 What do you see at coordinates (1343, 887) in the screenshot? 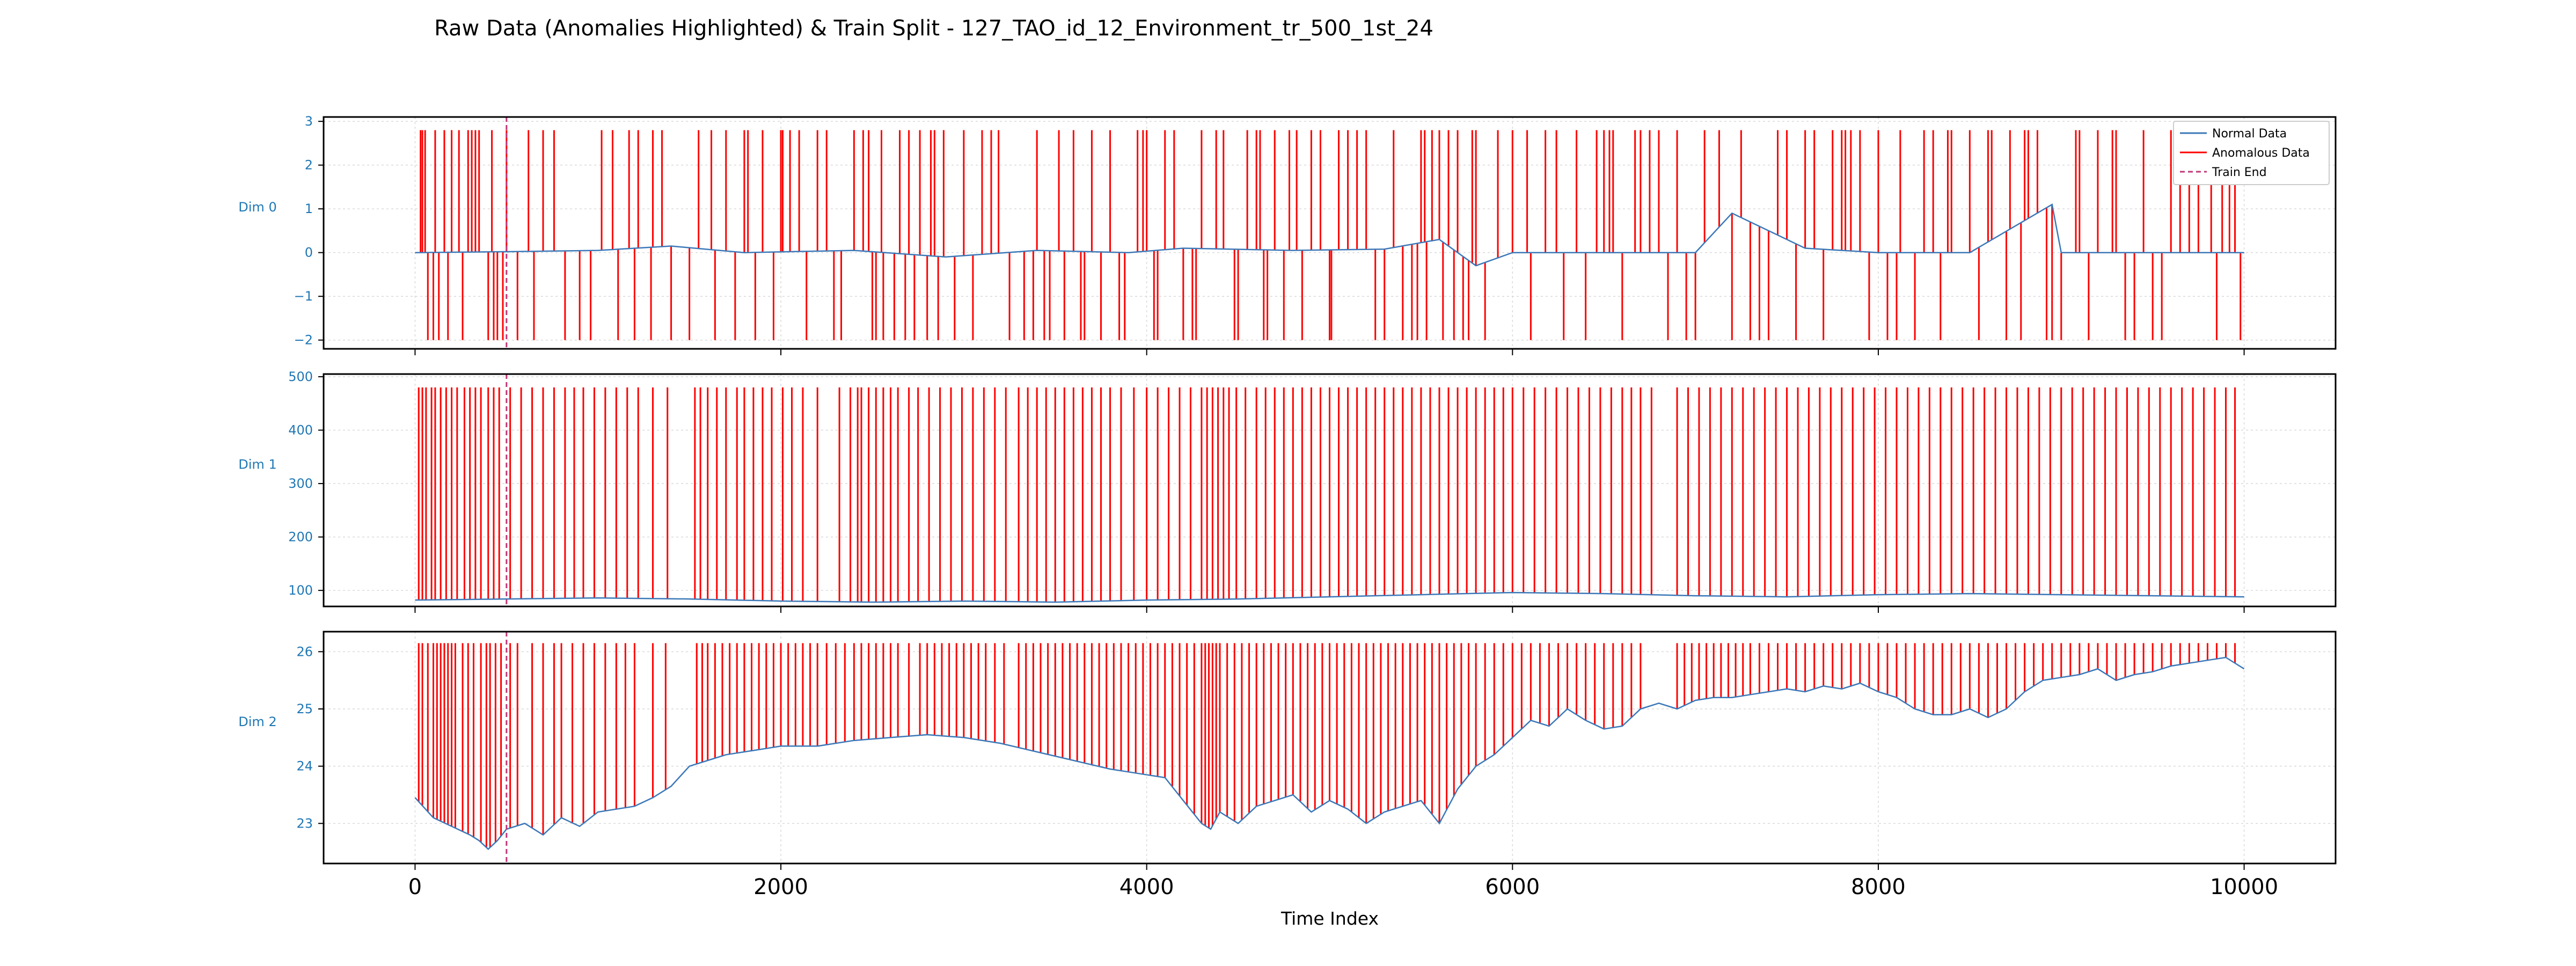
I see `x-axis: 0 2000 4000 6000 8000 10000` at bounding box center [1343, 887].